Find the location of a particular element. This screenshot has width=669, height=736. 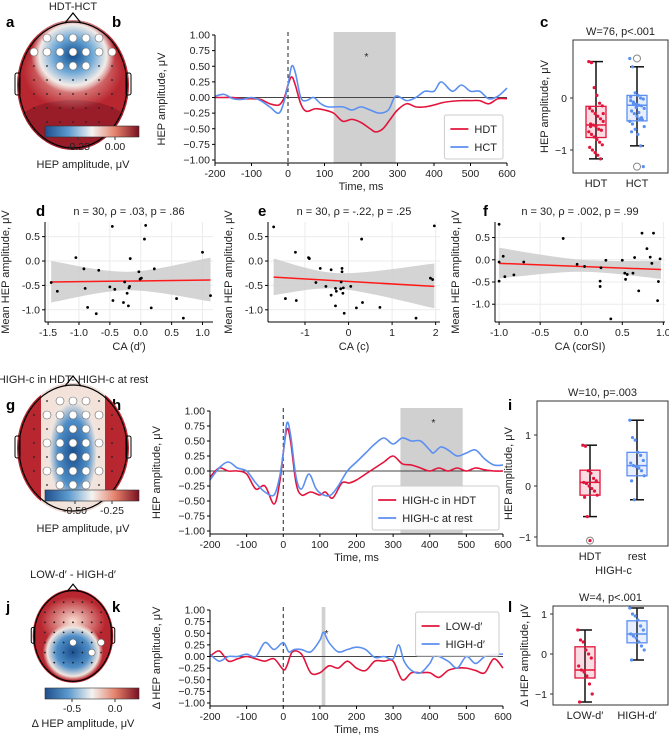

y-axis-label: HEP amplitude, μV is located at coordinates (157, 472).